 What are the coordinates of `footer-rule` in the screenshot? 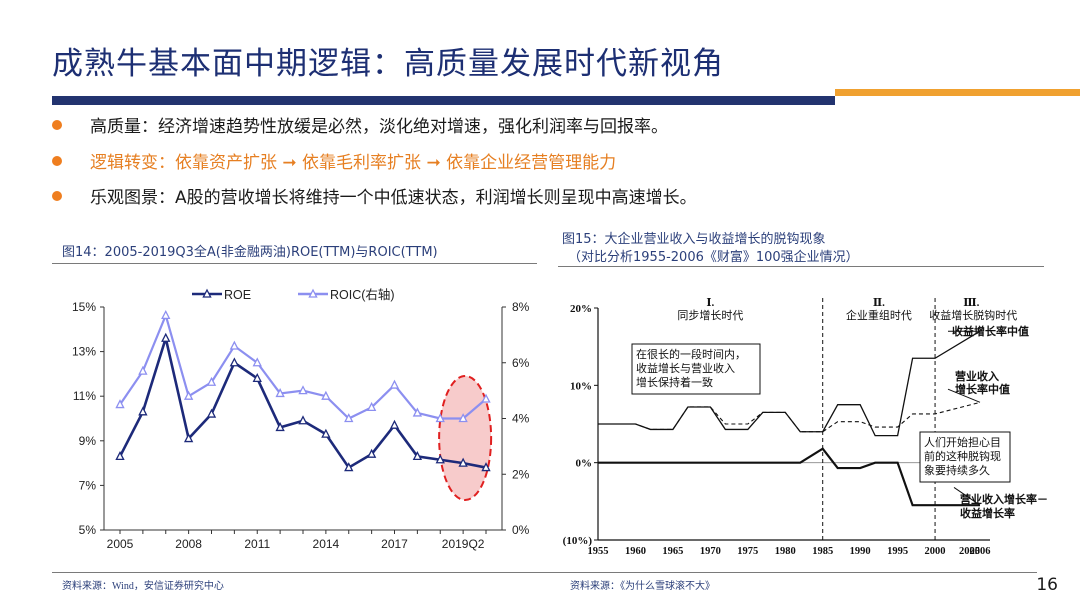 It's located at (544, 572).